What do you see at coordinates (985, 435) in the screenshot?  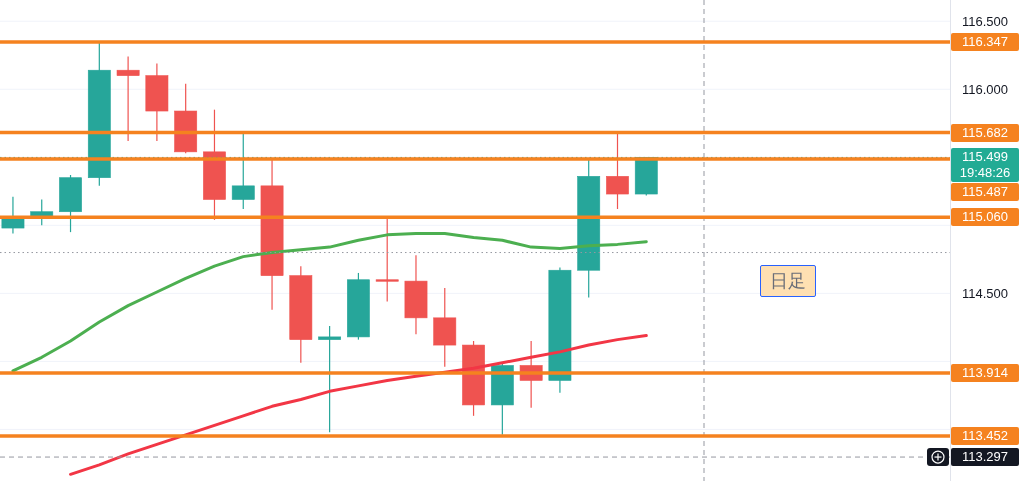 I see `ref-line-label: 113.452` at bounding box center [985, 435].